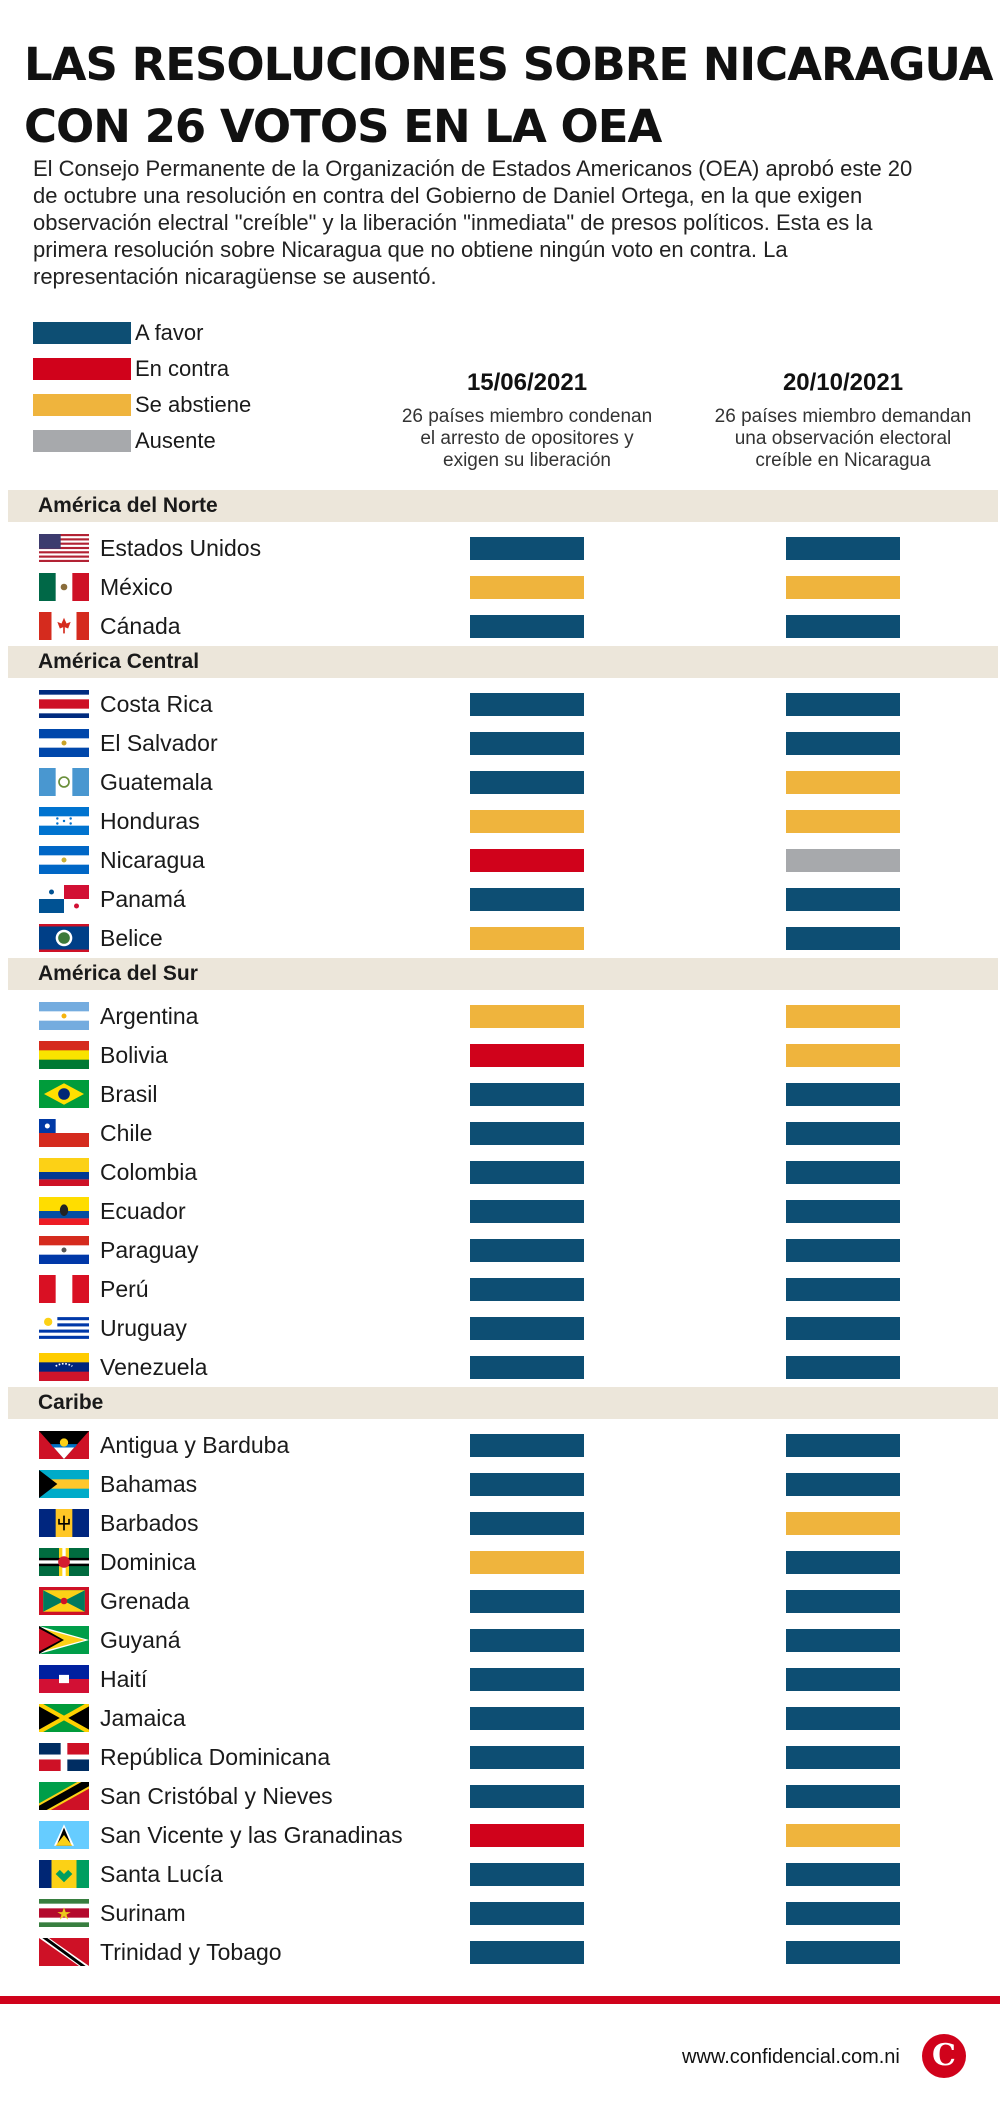 This screenshot has height=2106, width=1000. I want to click on country-row-honduras: Honduras, so click(500, 821).